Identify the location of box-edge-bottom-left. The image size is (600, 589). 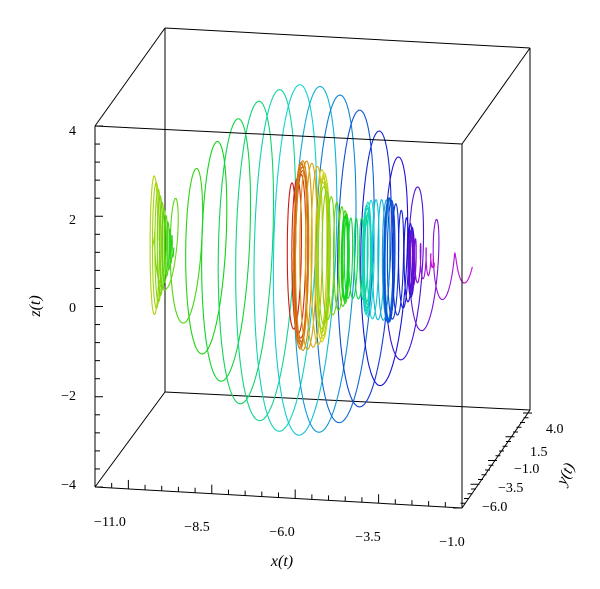
(130, 439).